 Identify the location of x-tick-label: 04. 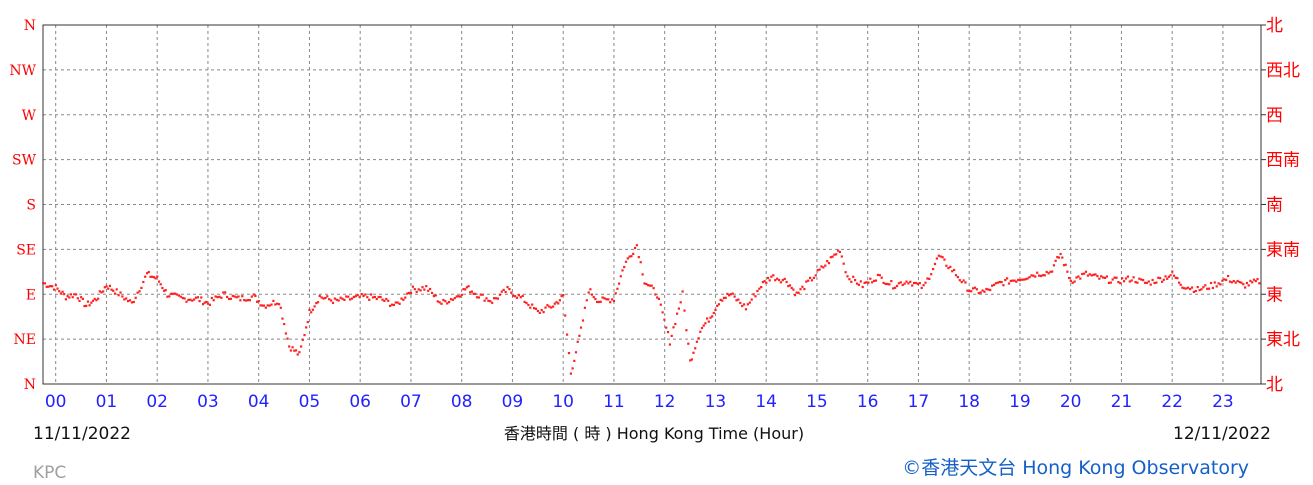
(259, 402).